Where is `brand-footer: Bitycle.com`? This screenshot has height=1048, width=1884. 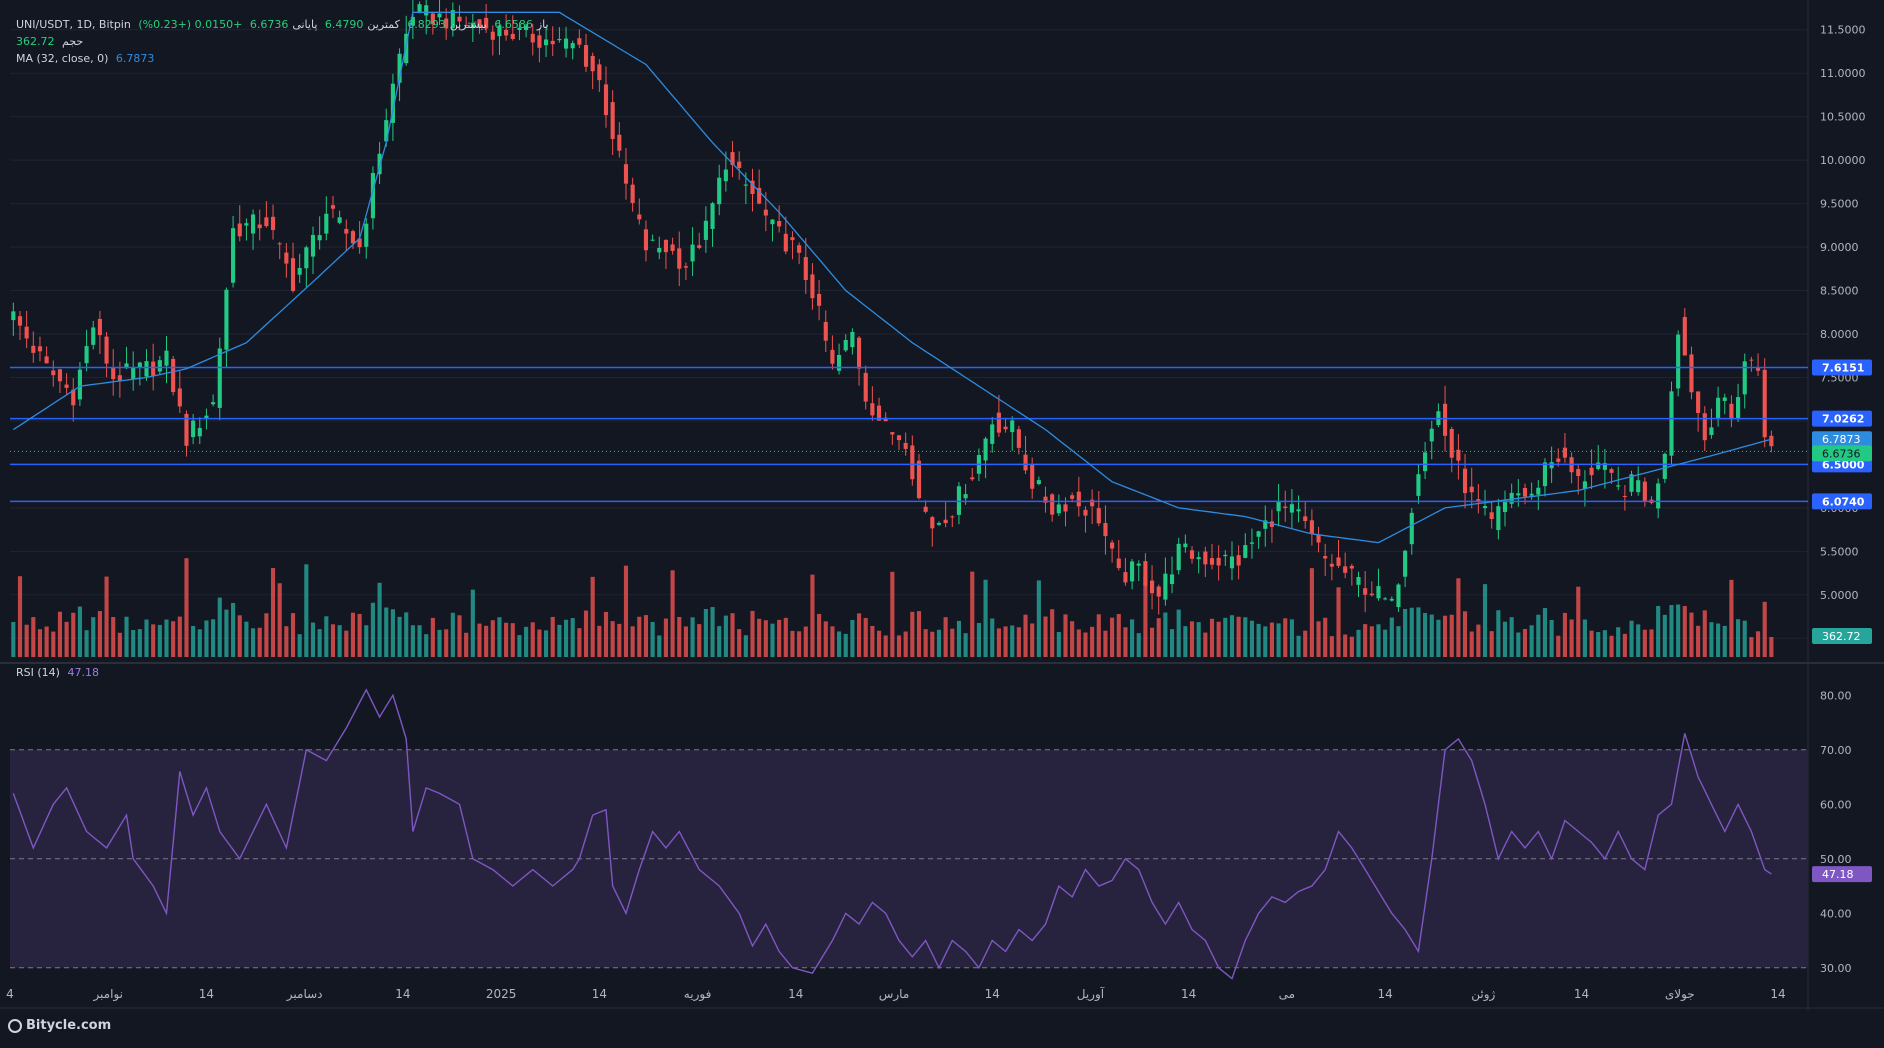 brand-footer: Bitycle.com is located at coordinates (59, 1026).